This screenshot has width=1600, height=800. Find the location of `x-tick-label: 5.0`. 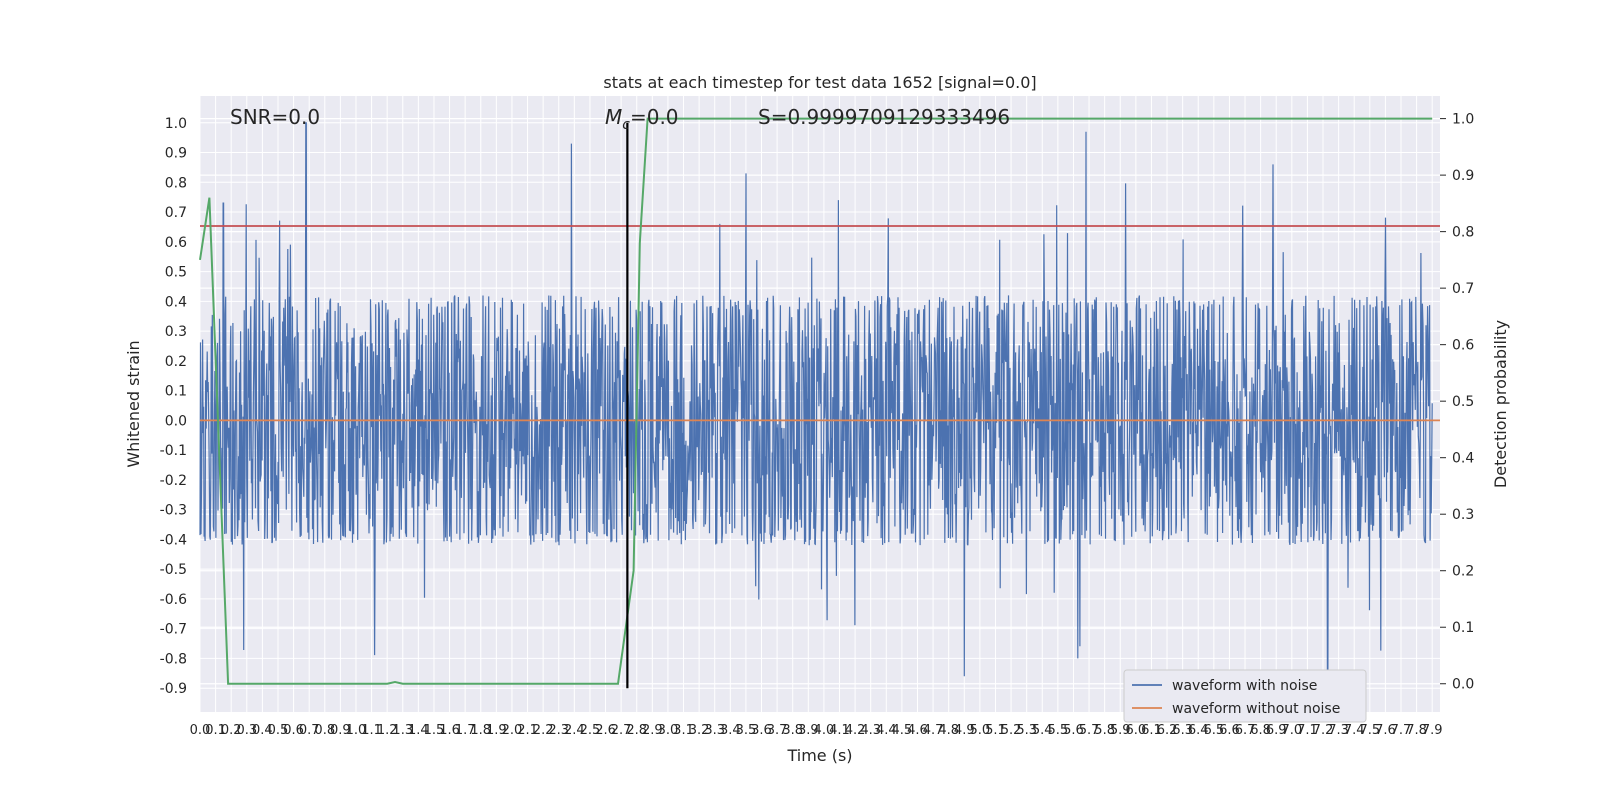

x-tick-label: 5.0 is located at coordinates (980, 730).